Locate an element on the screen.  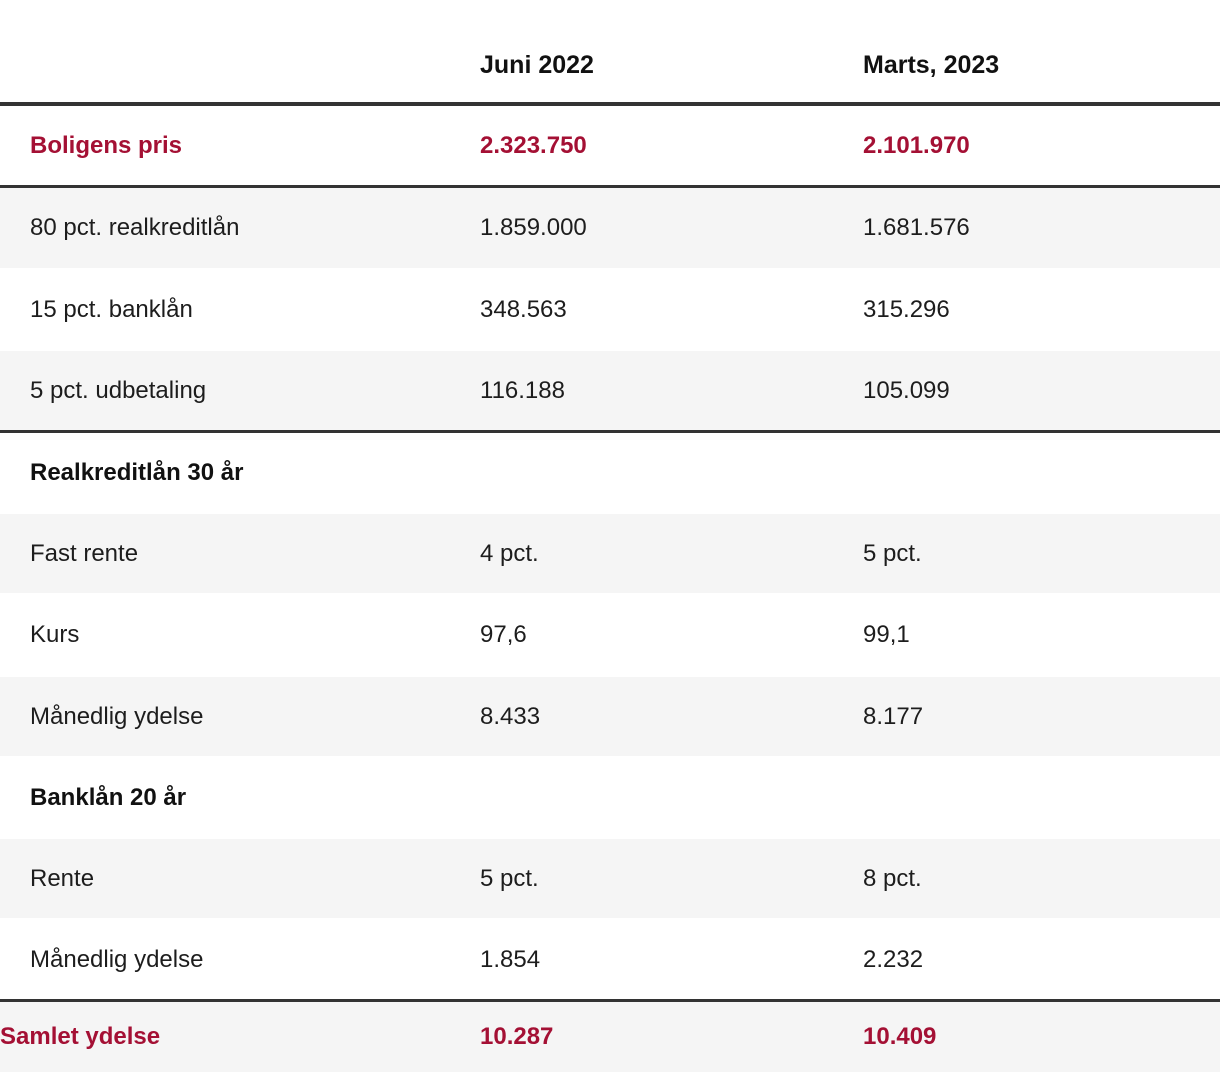
cell-value: 8.177 is located at coordinates (1041, 716).